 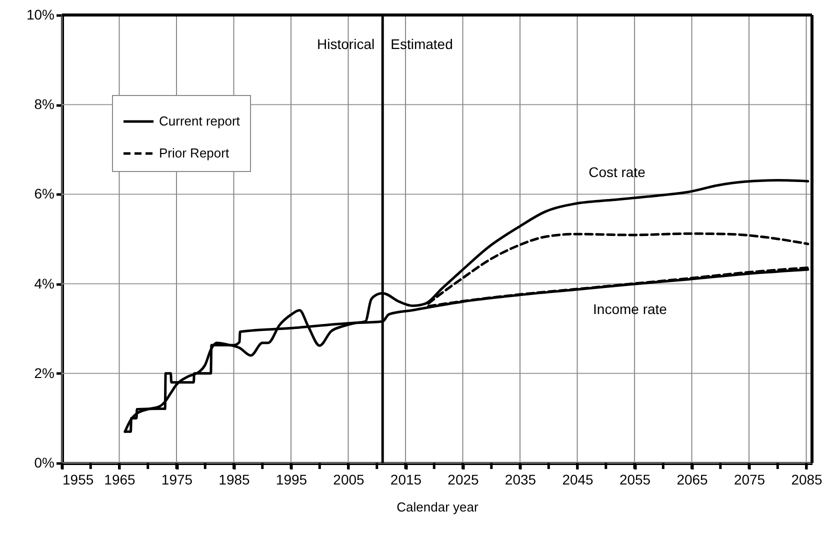 What do you see at coordinates (292, 480) in the screenshot?
I see `x-tick-label: 1995` at bounding box center [292, 480].